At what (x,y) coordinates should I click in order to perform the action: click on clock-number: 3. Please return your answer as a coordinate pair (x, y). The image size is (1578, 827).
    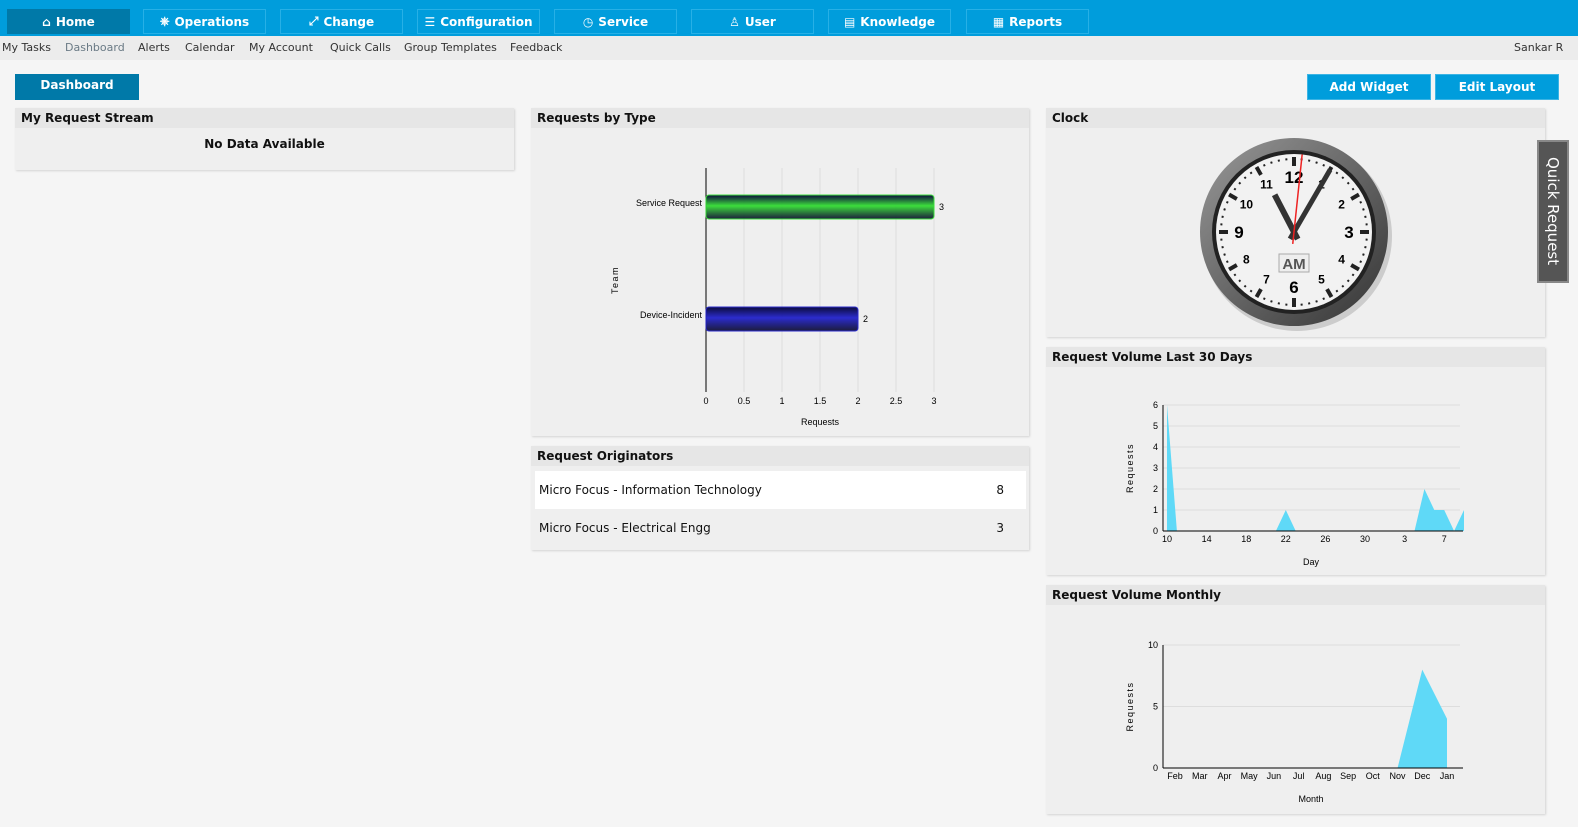
    Looking at the image, I should click on (1348, 232).